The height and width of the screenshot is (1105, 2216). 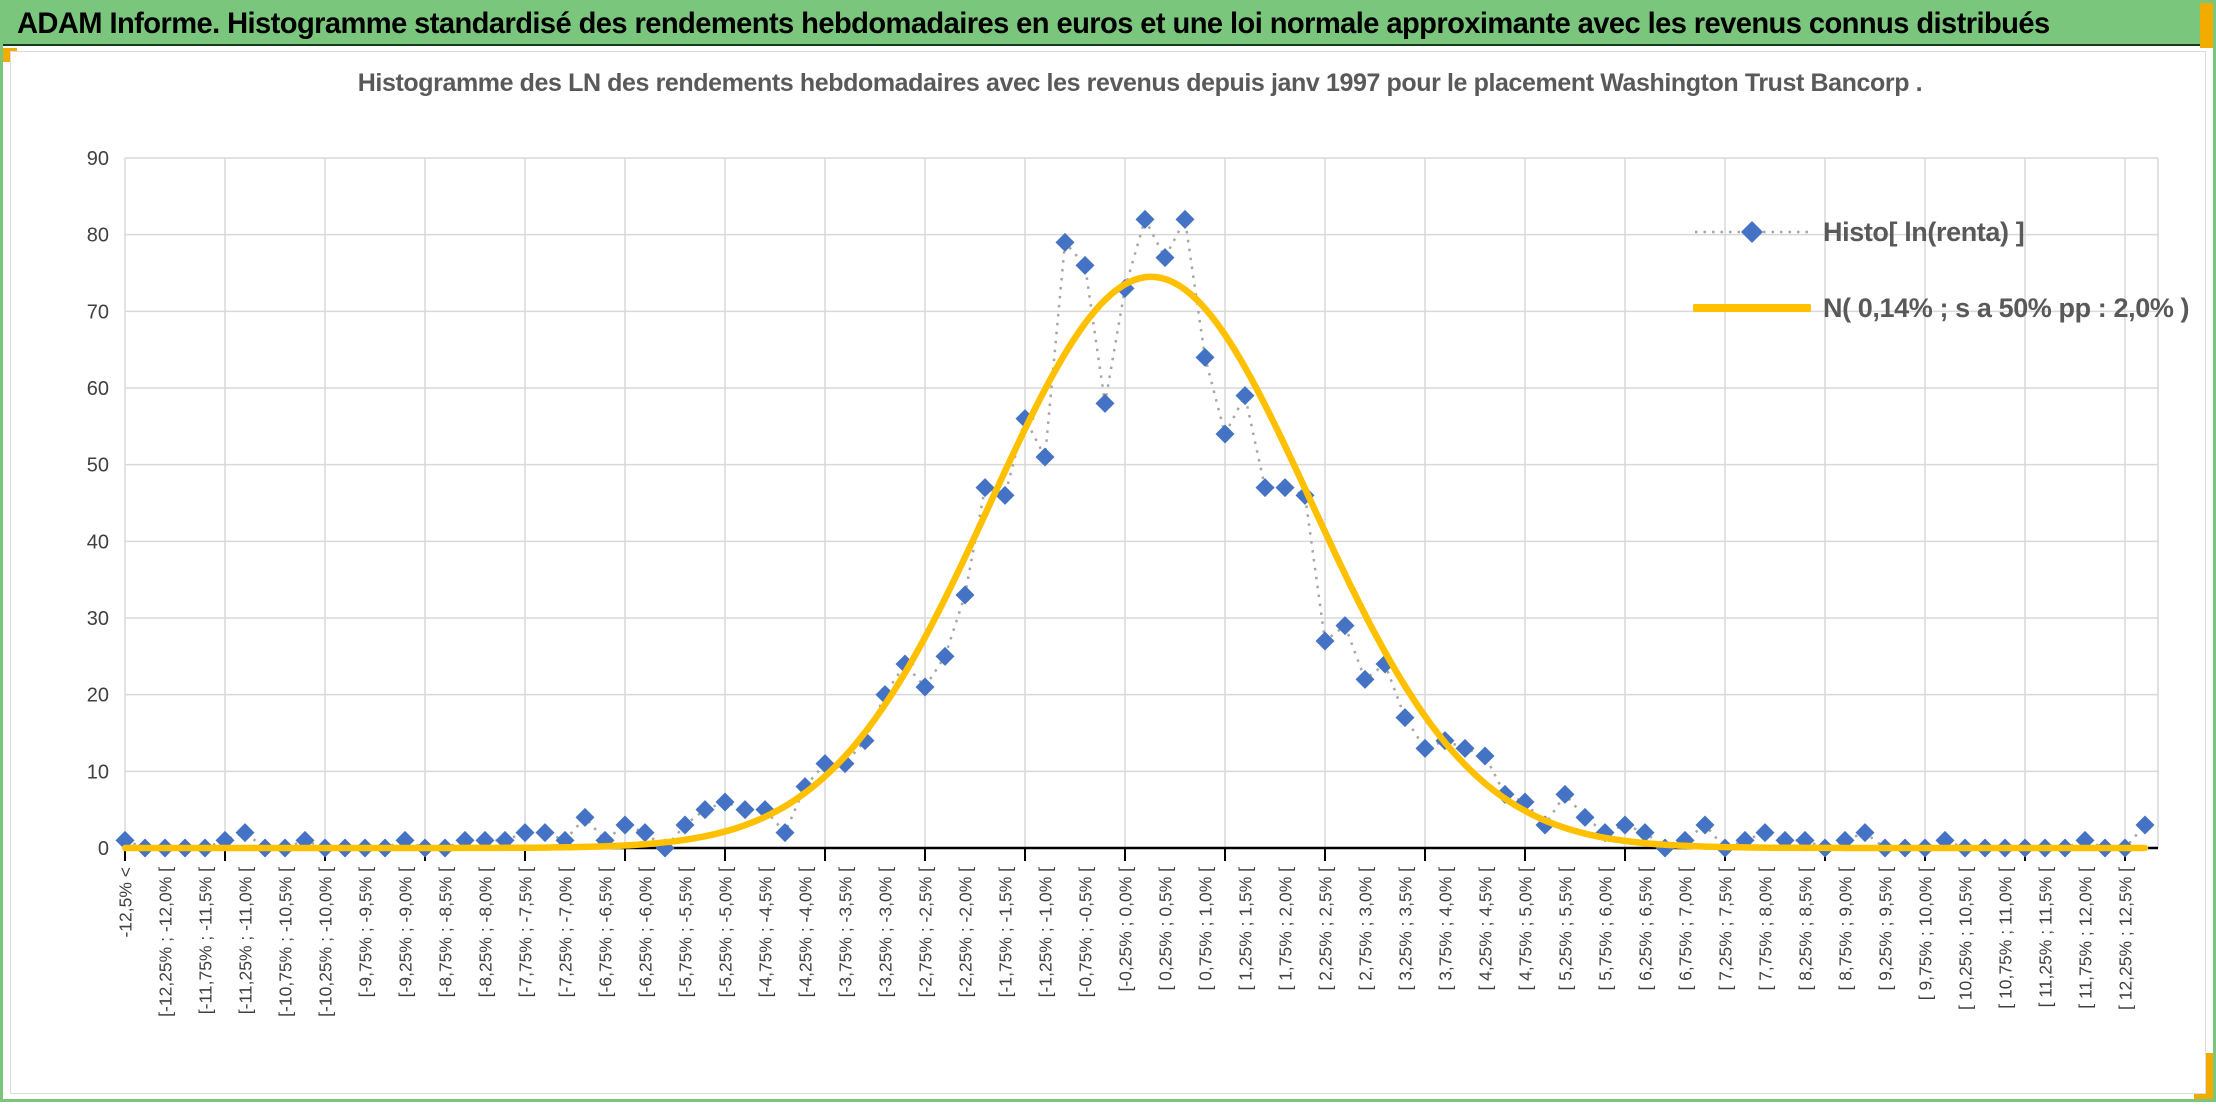 I want to click on x-axis-label: [-5,25% ; -5,0% [, so click(x=726, y=932).